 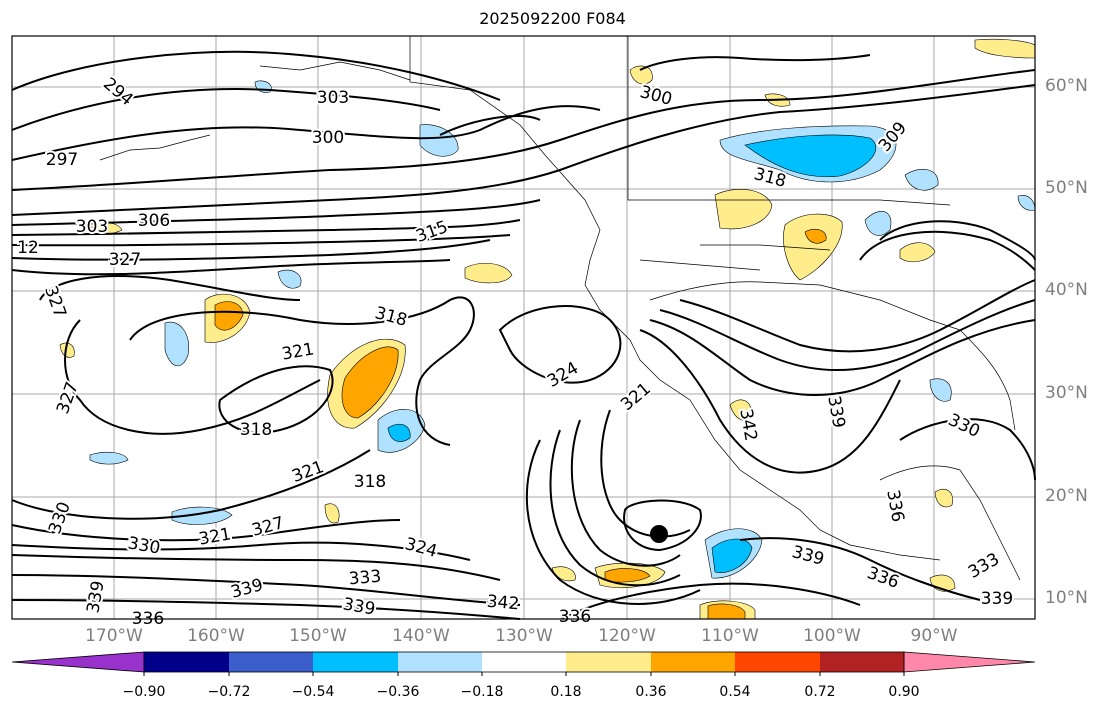 I want to click on colorbar-label: −0.90, so click(x=144, y=692).